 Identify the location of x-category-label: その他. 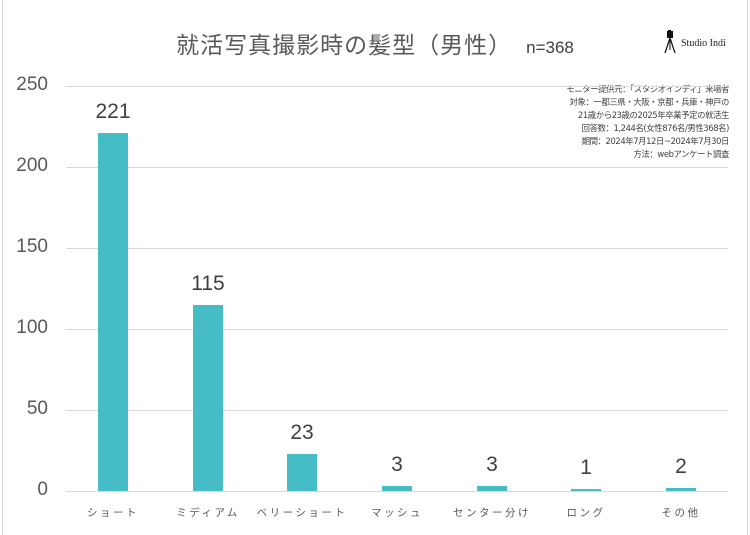
(681, 513).